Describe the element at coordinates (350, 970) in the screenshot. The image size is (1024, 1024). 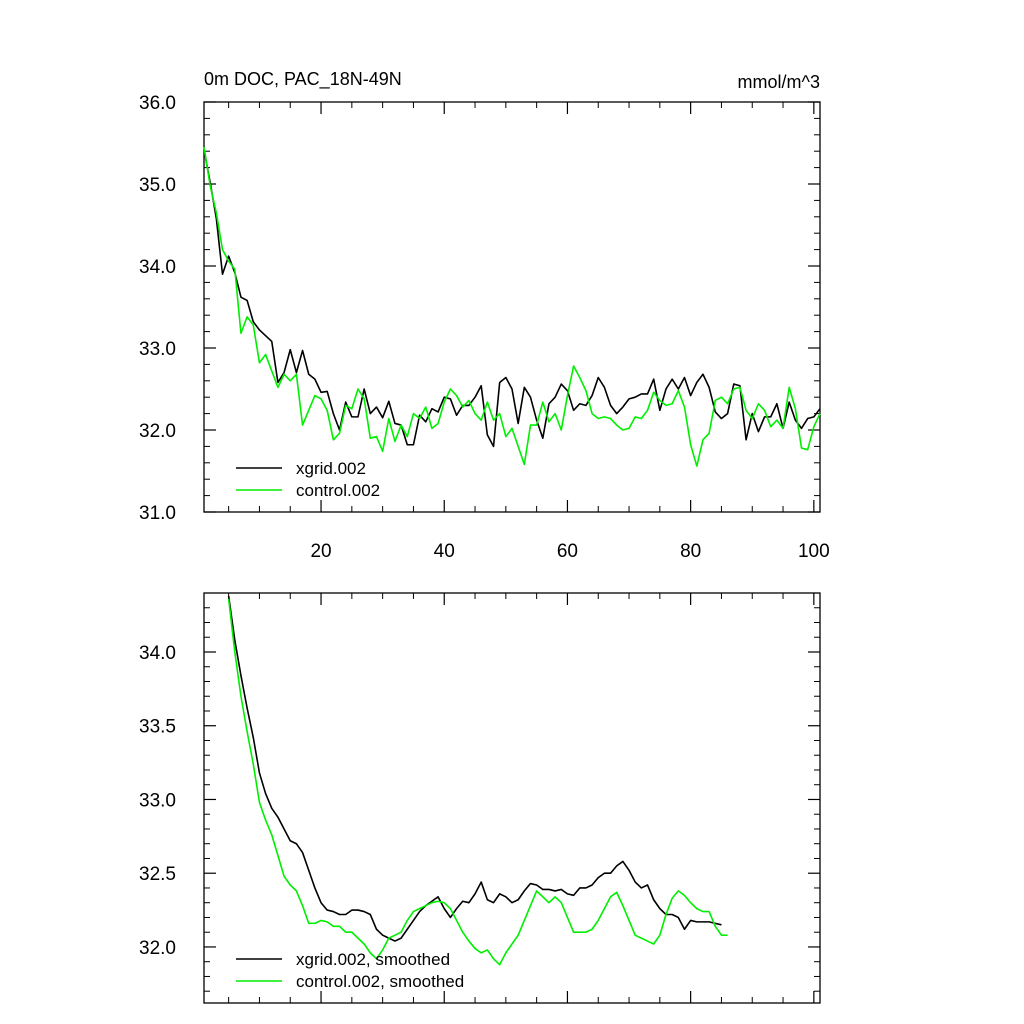
I see `bottom-panel-legend: xgrid.002, smoothed control.002, smoothed` at that location.